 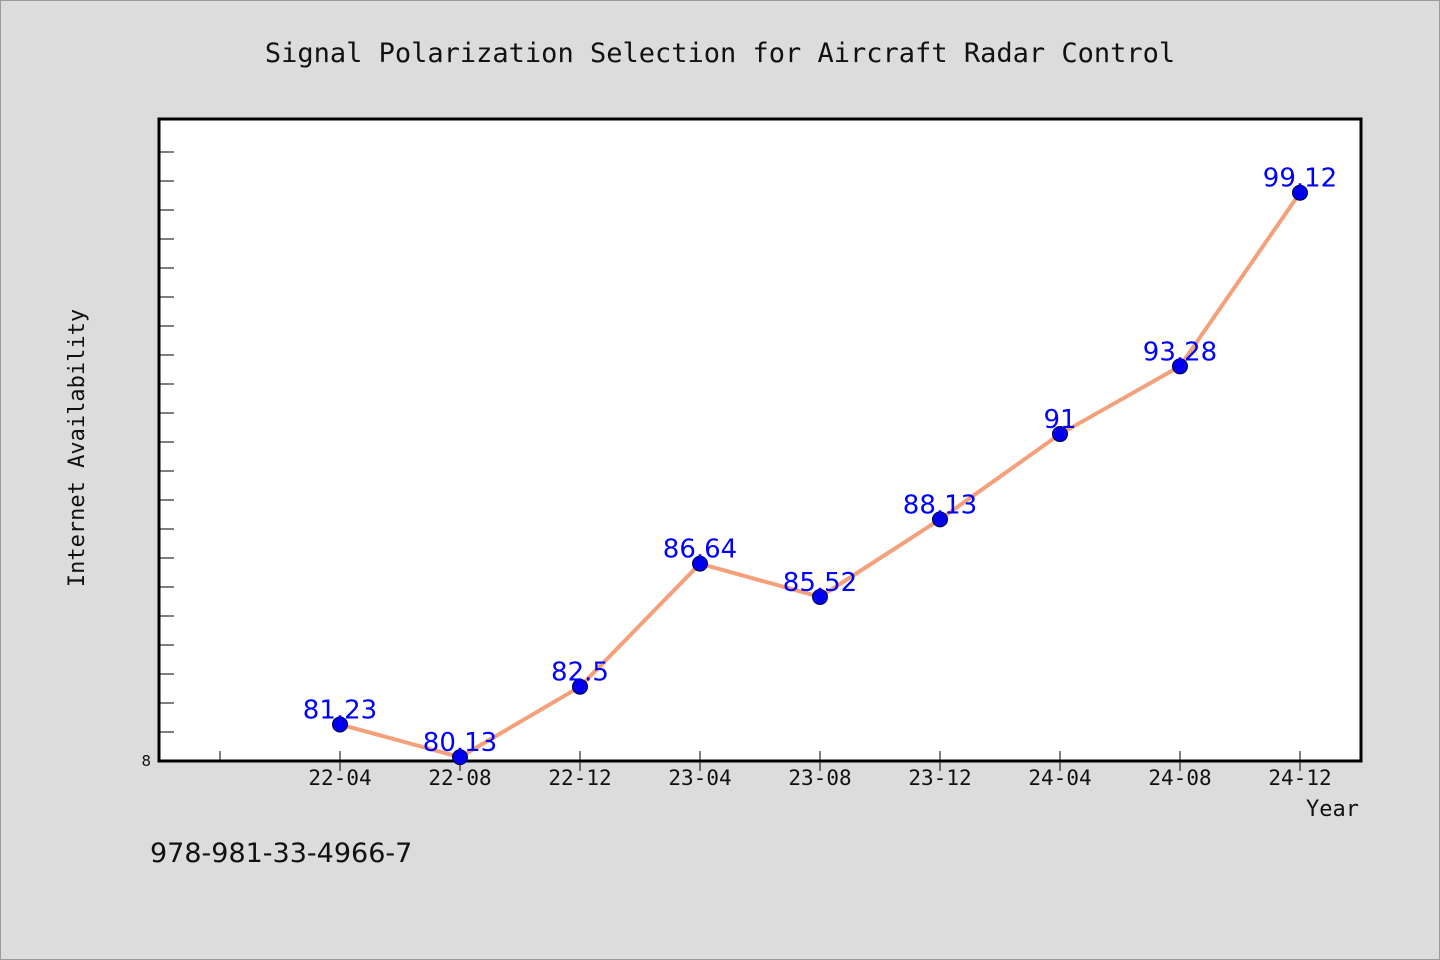 I want to click on x-tick-label: 23-12, so click(x=939, y=778).